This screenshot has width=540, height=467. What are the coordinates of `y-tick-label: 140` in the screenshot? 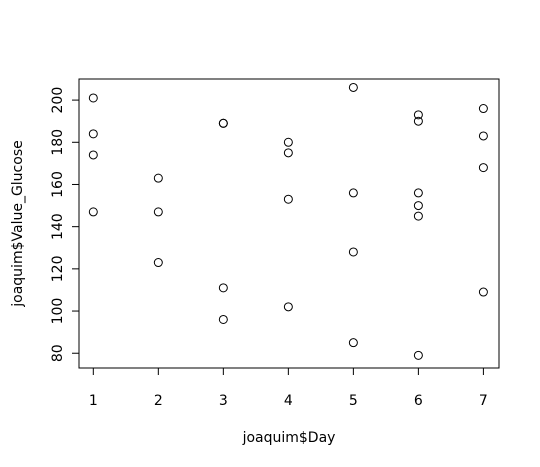 It's located at (58, 226).